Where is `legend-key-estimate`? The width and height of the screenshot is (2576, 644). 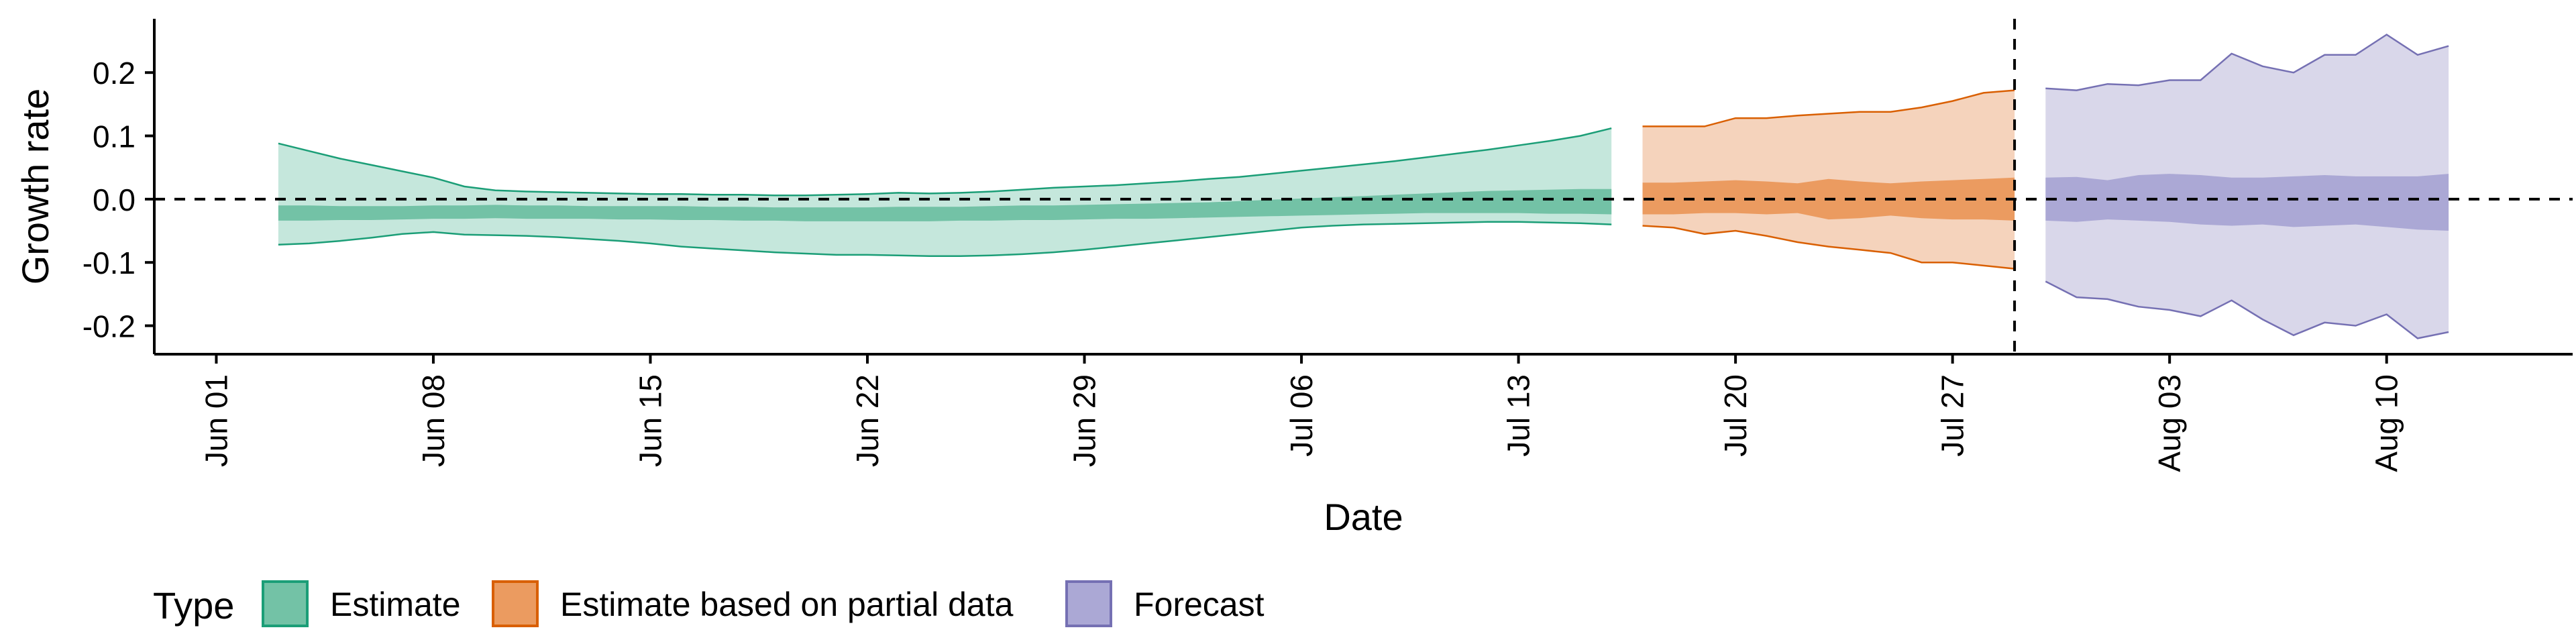
legend-key-estimate is located at coordinates (285, 603).